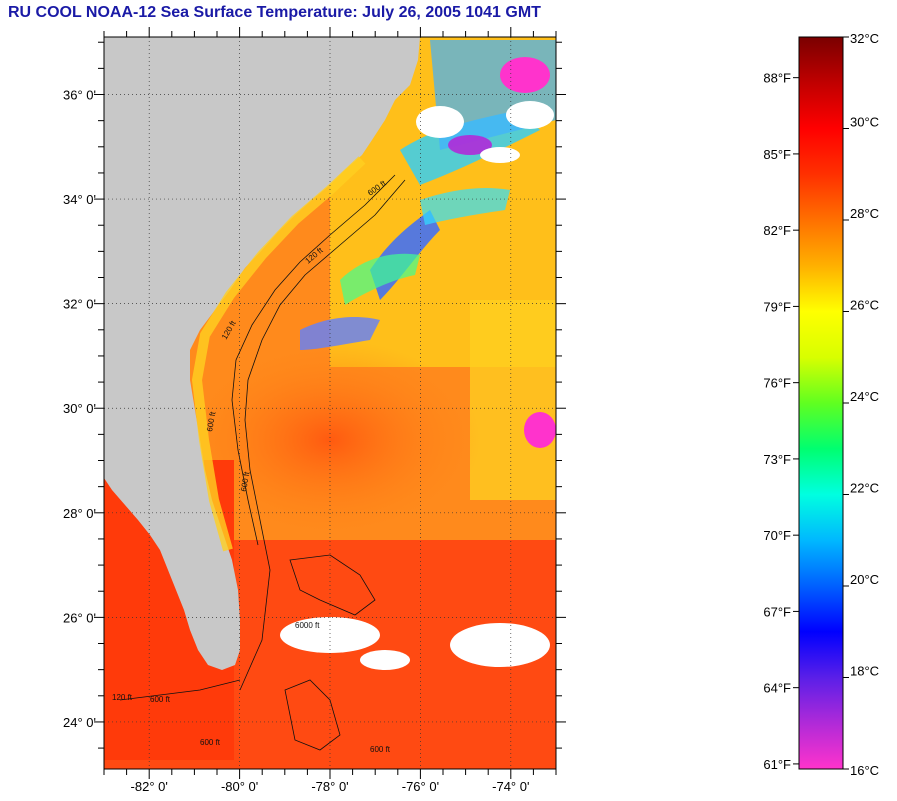 Image resolution: width=897 pixels, height=801 pixels. I want to click on magenta-patch-mid, so click(470, 145).